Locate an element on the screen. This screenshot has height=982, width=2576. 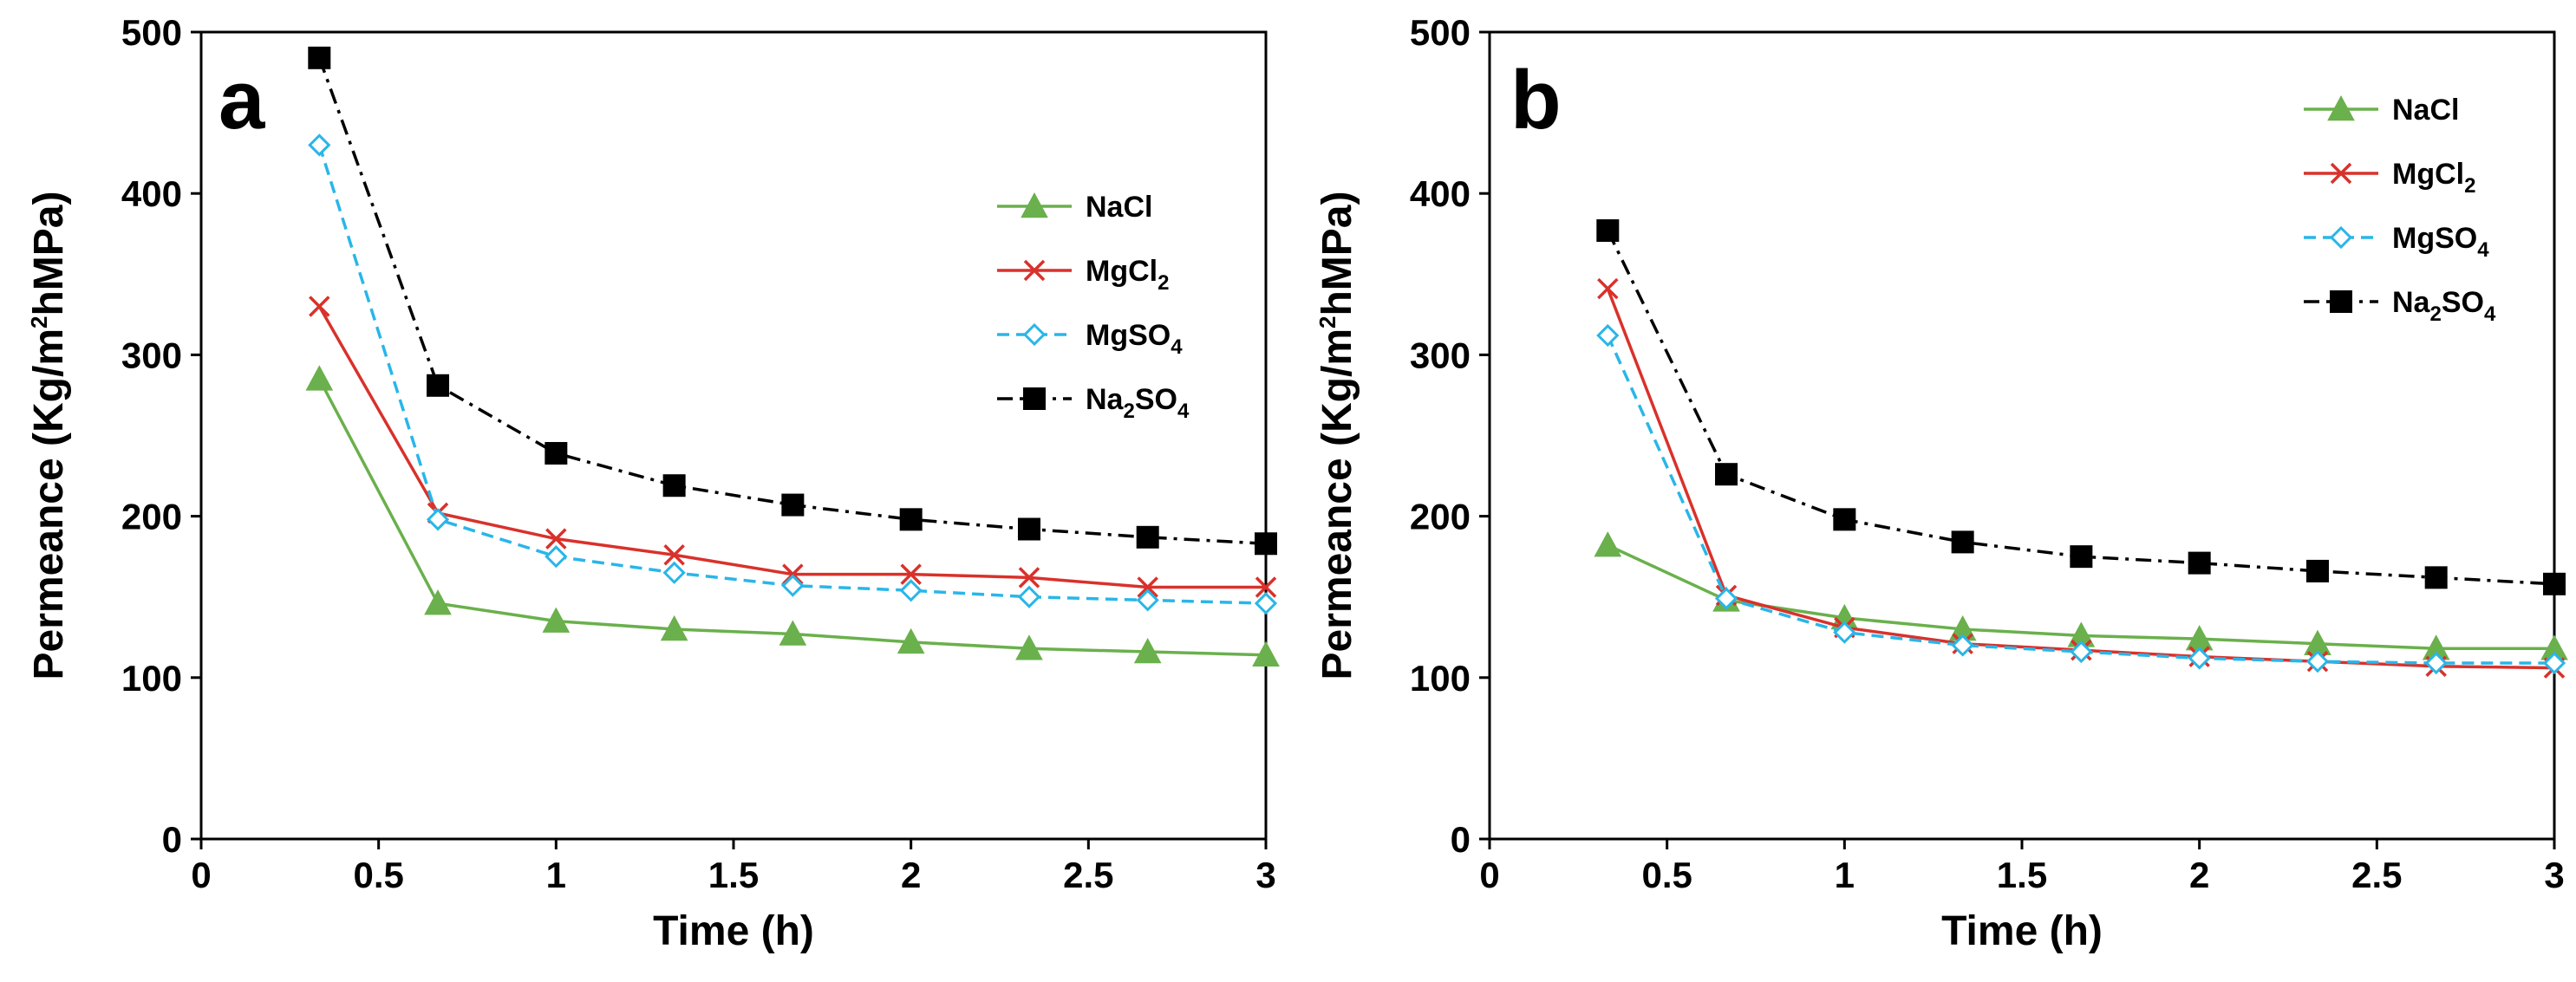
series-line-Na2SO4 is located at coordinates (2081, 408).